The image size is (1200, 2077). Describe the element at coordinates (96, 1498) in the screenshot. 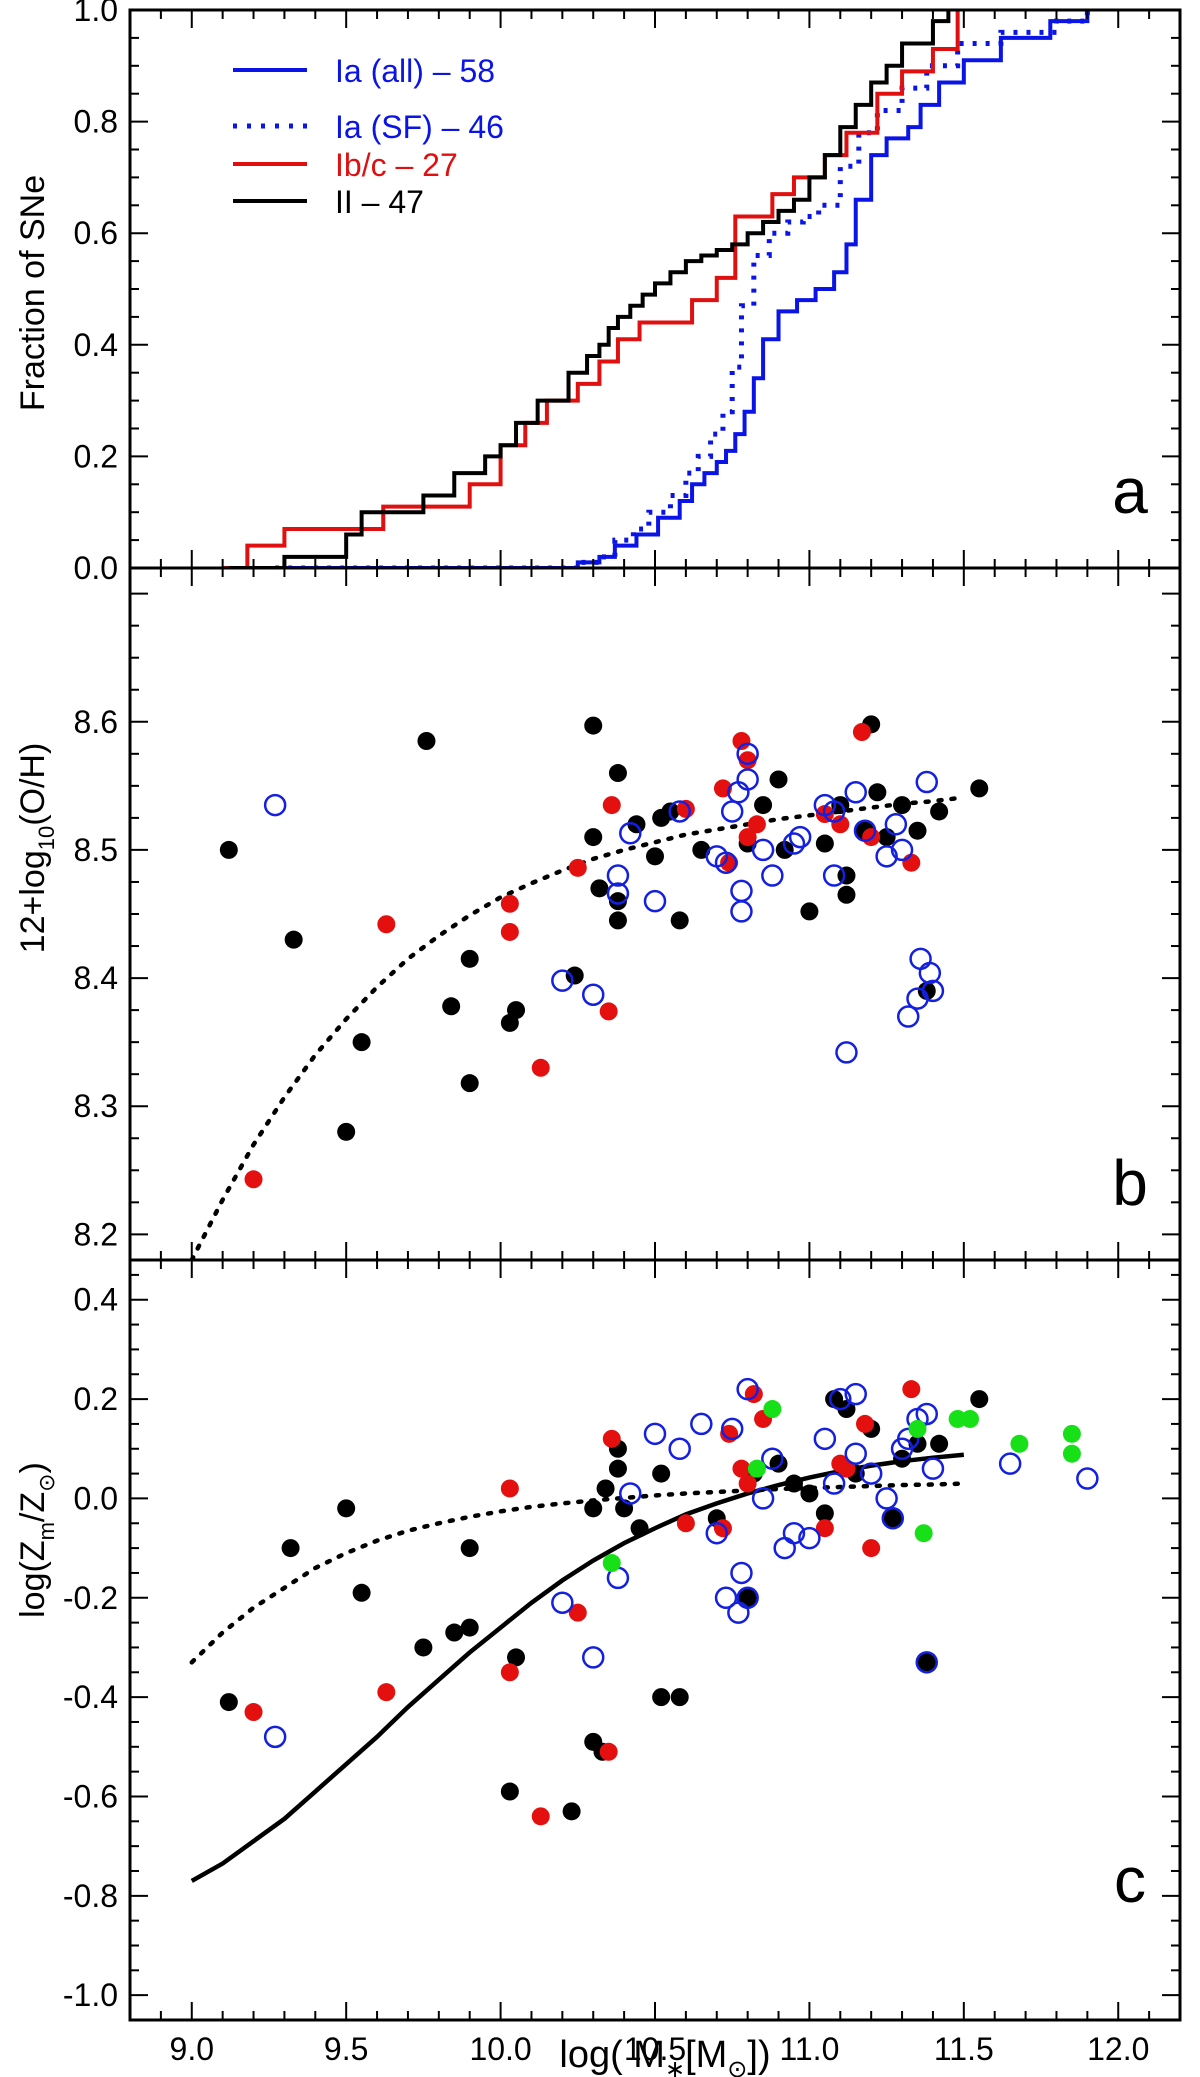

I see `y-tick-label: 0.0` at that location.